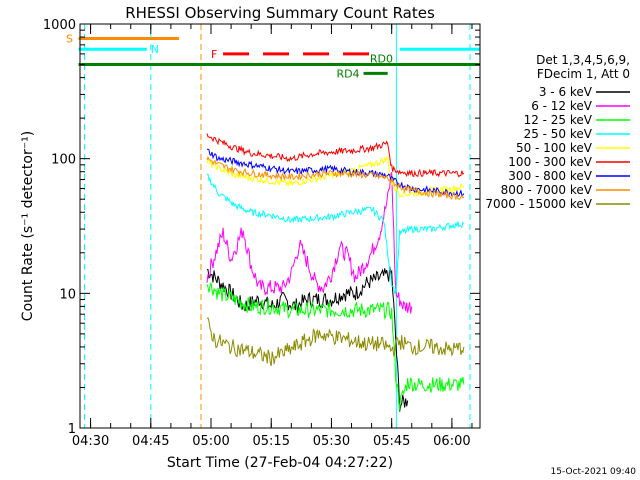 Image resolution: width=640 pixels, height=480 pixels. Describe the element at coordinates (391, 441) in the screenshot. I see `x-tick-label: 05:45` at that location.